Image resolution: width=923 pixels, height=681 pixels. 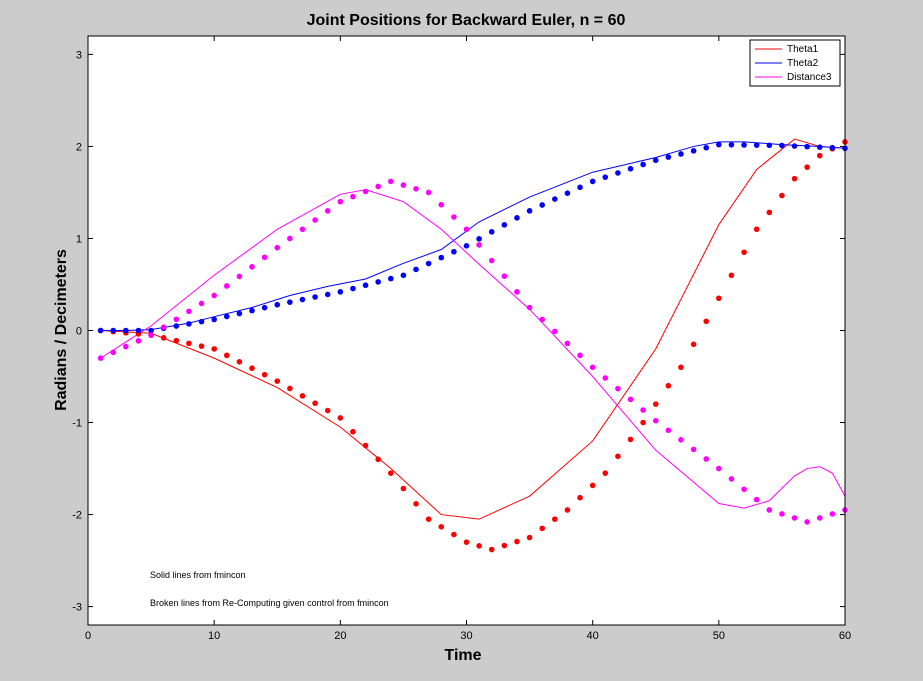 I want to click on y-tick-label: 0, so click(x=79, y=332).